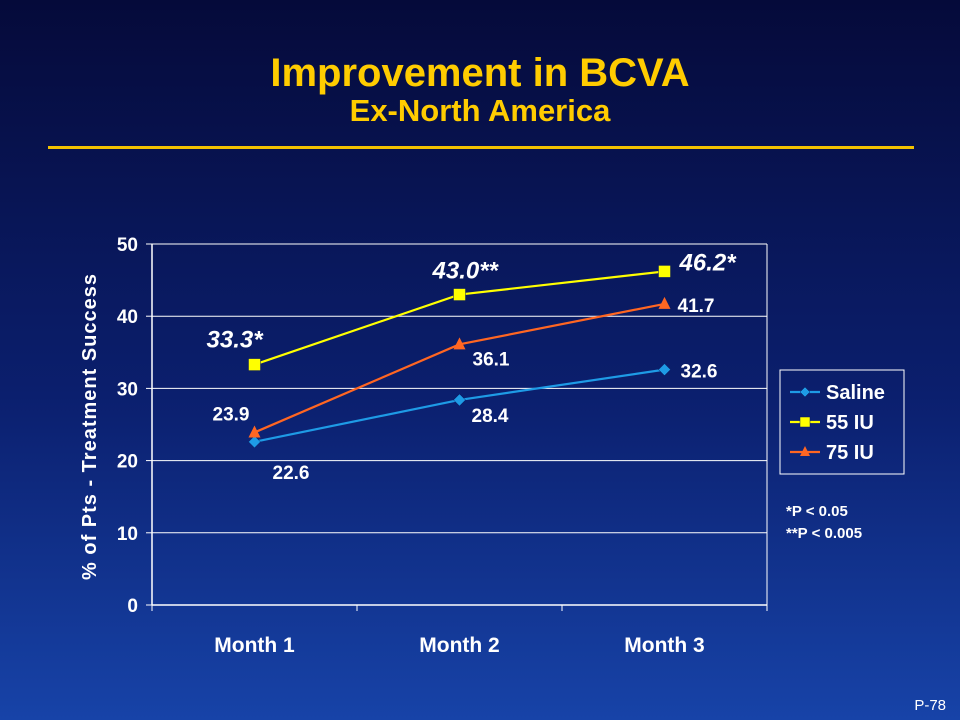 The width and height of the screenshot is (960, 720). I want to click on legend-label: 55 IU, so click(850, 423).